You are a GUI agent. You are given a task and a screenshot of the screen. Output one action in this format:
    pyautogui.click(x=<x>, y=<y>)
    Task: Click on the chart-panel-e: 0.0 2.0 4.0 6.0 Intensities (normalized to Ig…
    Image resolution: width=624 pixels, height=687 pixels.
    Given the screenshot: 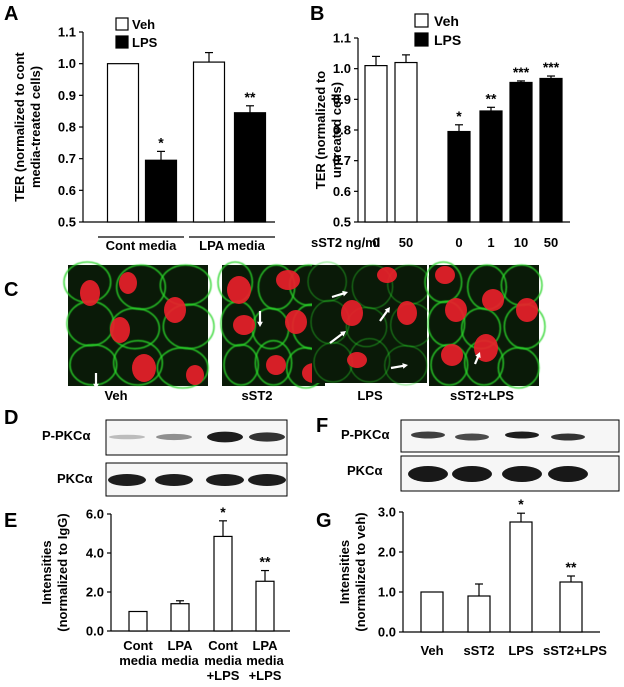 What is the action you would take?
    pyautogui.click(x=164, y=593)
    